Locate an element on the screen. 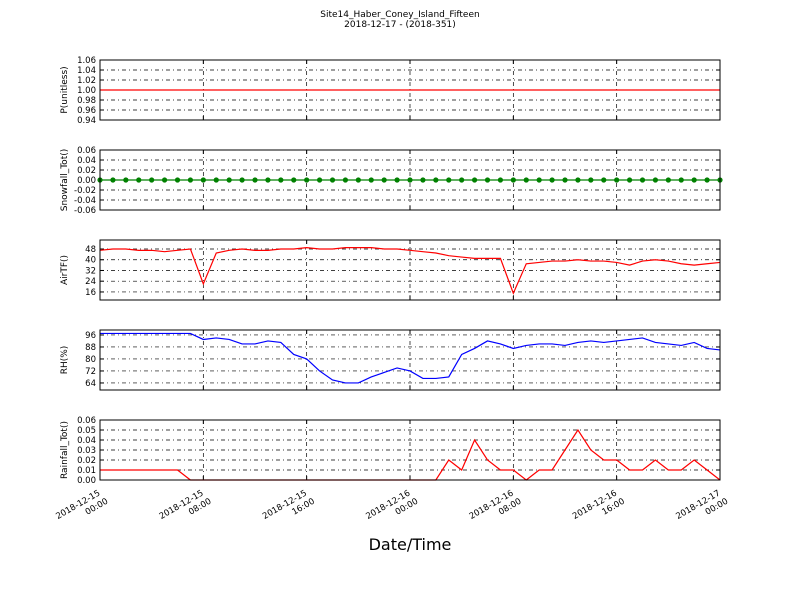 The width and height of the screenshot is (800, 600). y-tick-label: 96 is located at coordinates (90, 336).